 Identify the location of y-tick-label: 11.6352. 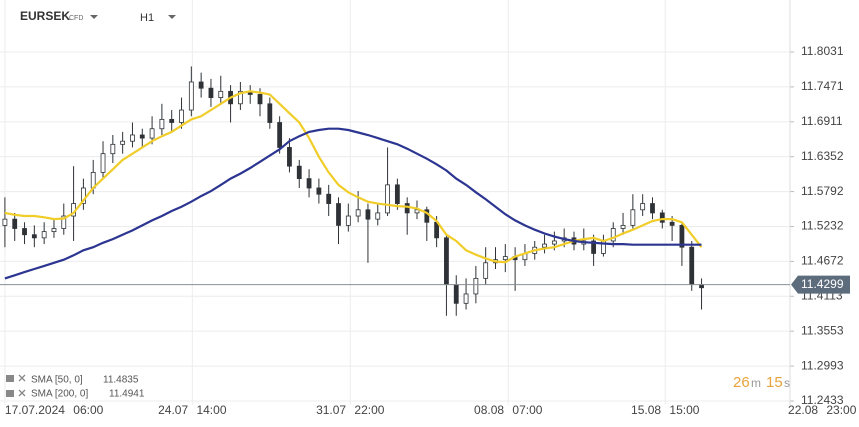
(822, 156).